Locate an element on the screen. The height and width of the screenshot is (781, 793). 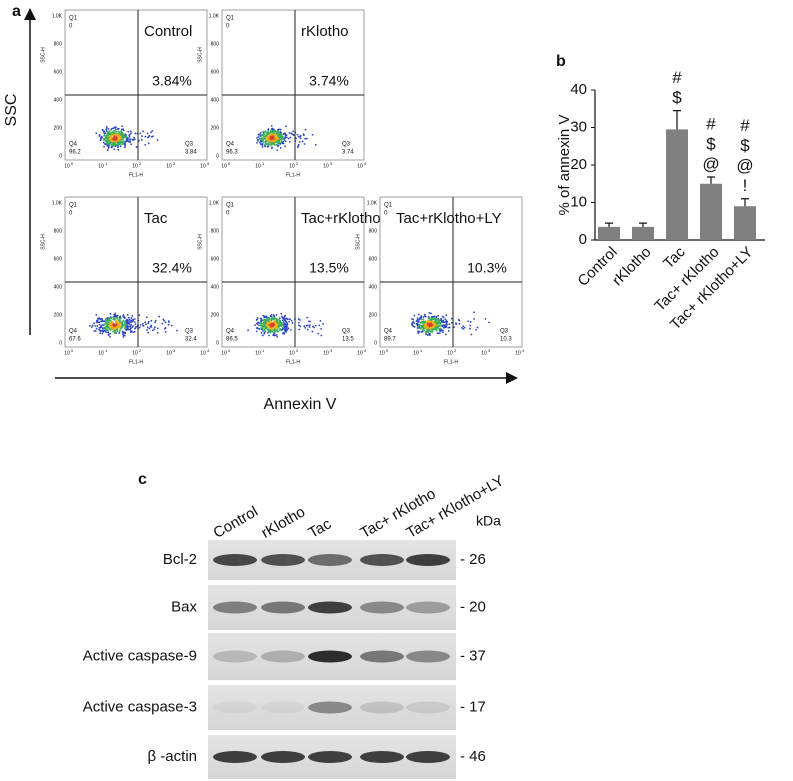
quadrant-name: Q4 is located at coordinates (73, 145).